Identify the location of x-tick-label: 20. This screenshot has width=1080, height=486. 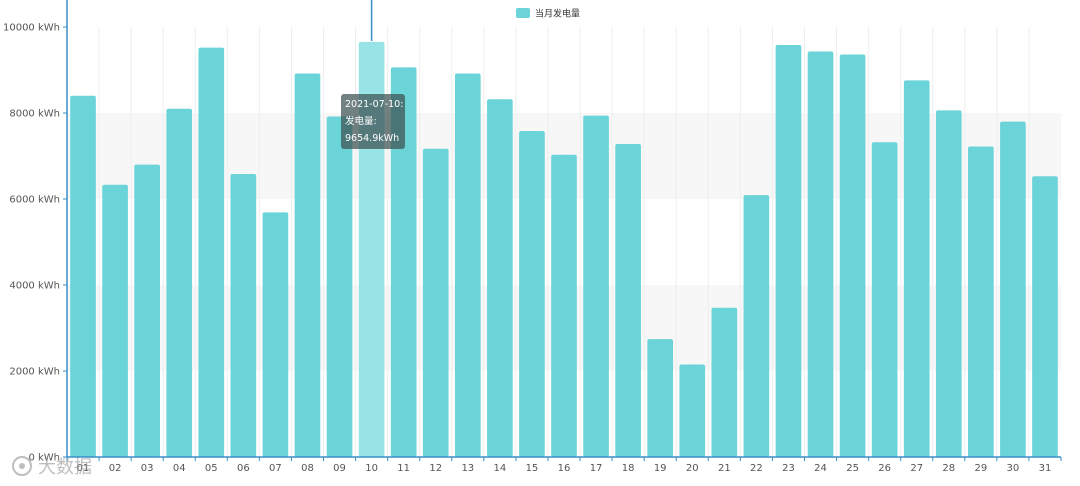
(692, 468).